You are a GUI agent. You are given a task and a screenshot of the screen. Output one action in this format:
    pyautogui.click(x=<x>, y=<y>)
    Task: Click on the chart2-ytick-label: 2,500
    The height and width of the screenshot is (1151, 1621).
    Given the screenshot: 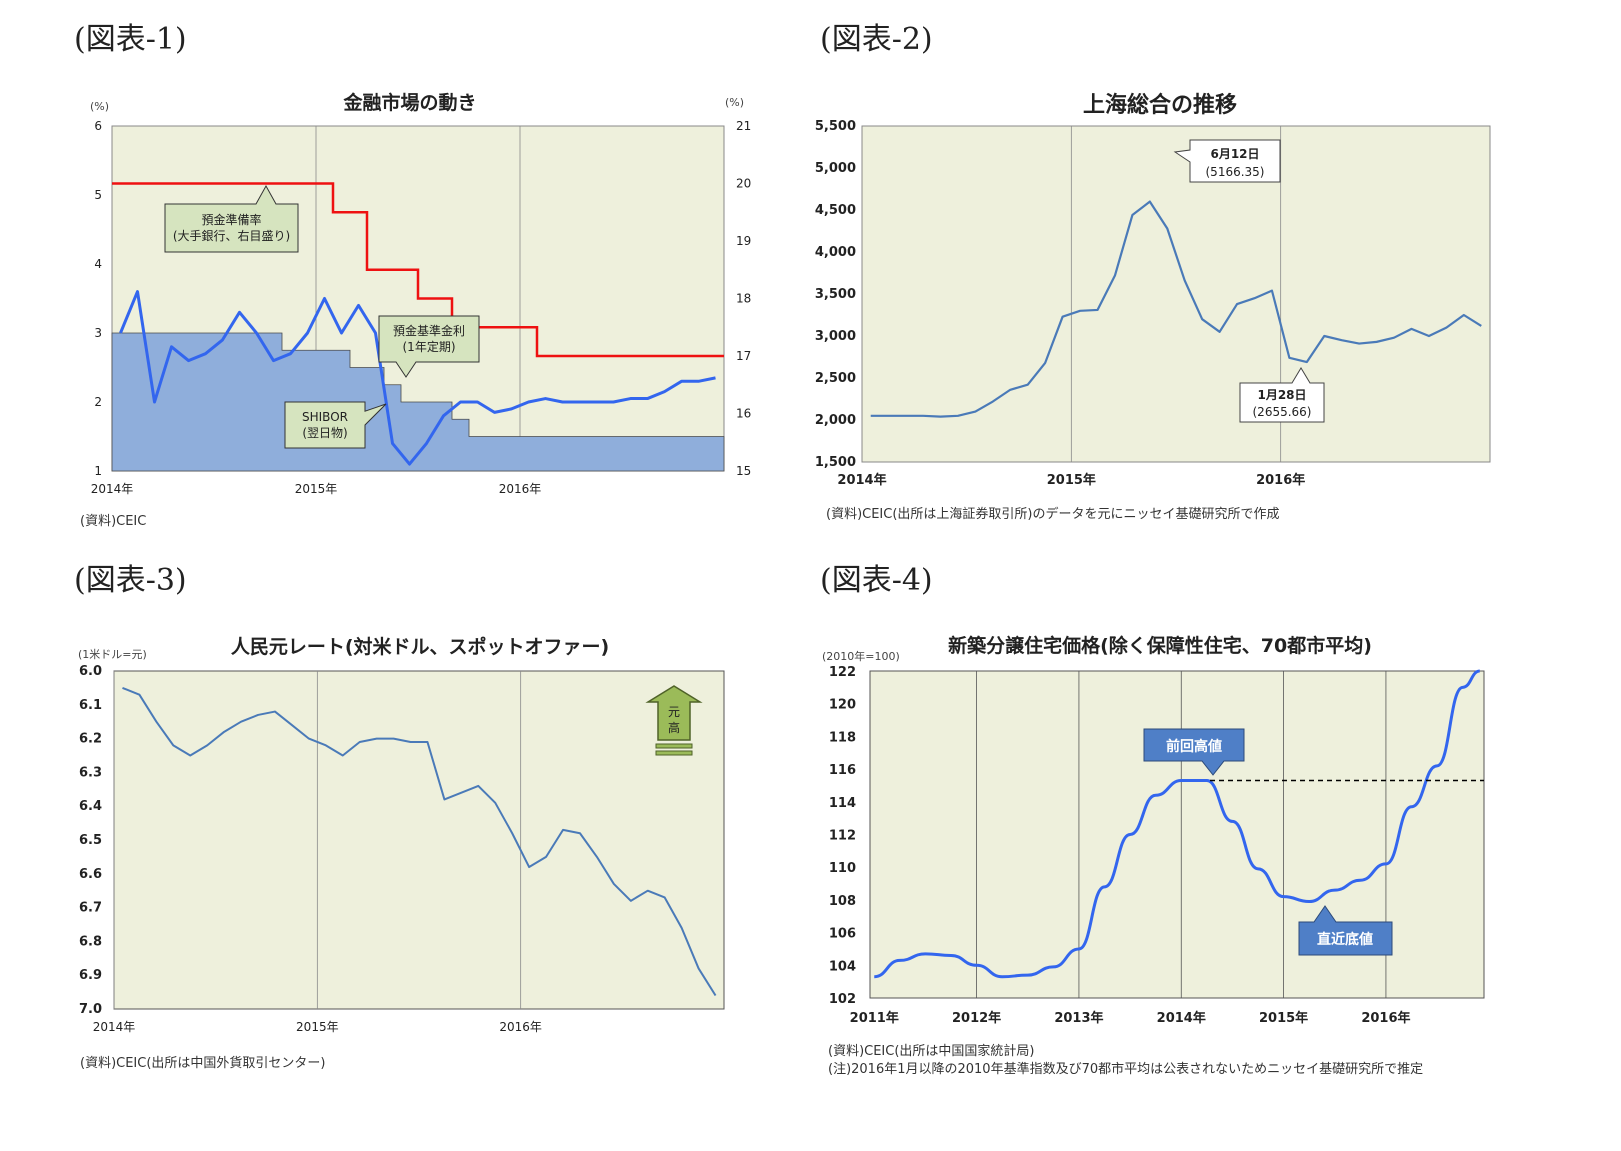 What is the action you would take?
    pyautogui.click(x=835, y=378)
    